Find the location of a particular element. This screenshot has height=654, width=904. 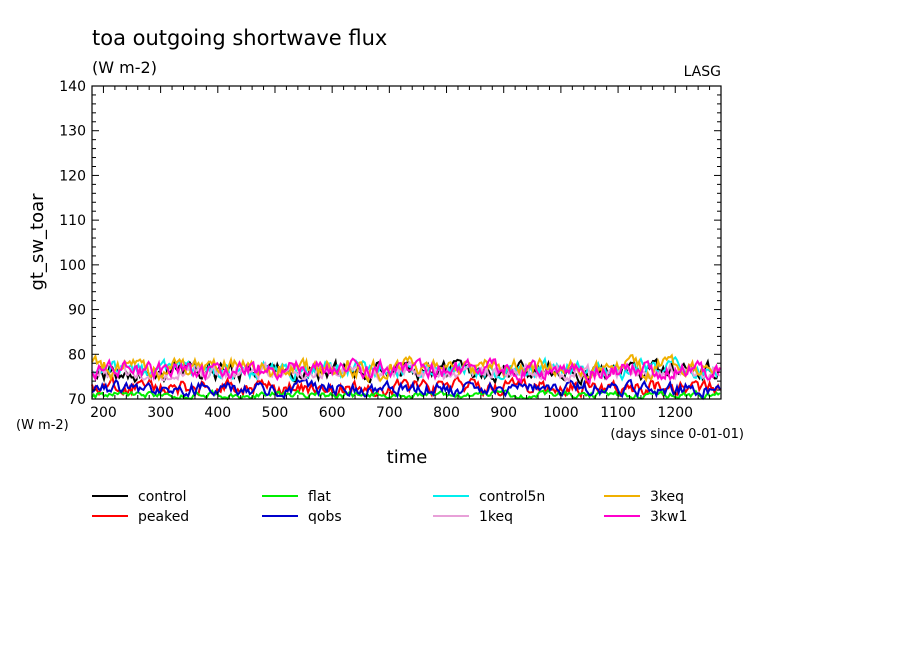

legend-label-flat: flat is located at coordinates (319, 497).